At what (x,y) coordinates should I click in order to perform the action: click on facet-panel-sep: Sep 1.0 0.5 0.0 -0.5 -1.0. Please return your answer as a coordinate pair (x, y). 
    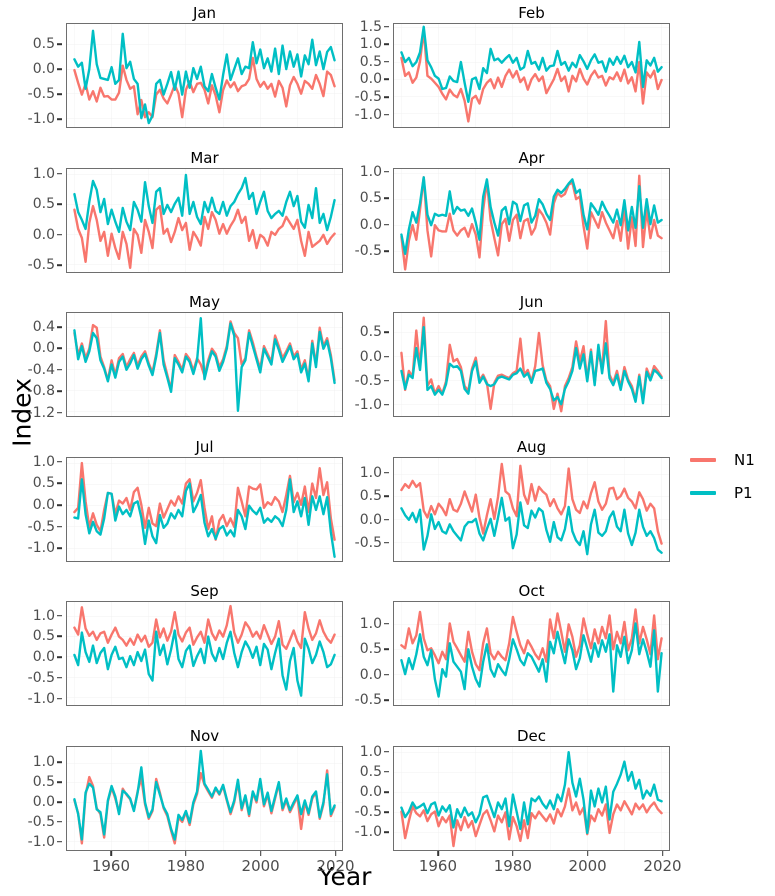
    Looking at the image, I should click on (185, 654).